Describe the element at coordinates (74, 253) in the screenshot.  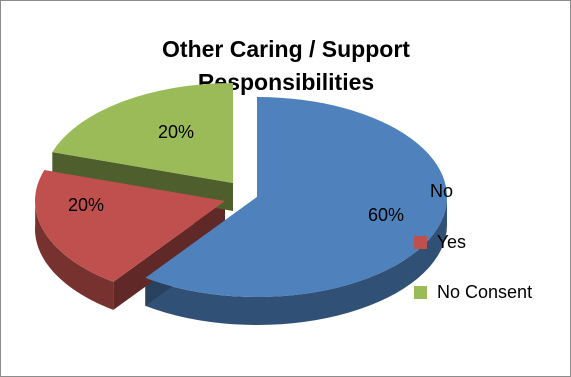
I see `slice-side-yes` at that location.